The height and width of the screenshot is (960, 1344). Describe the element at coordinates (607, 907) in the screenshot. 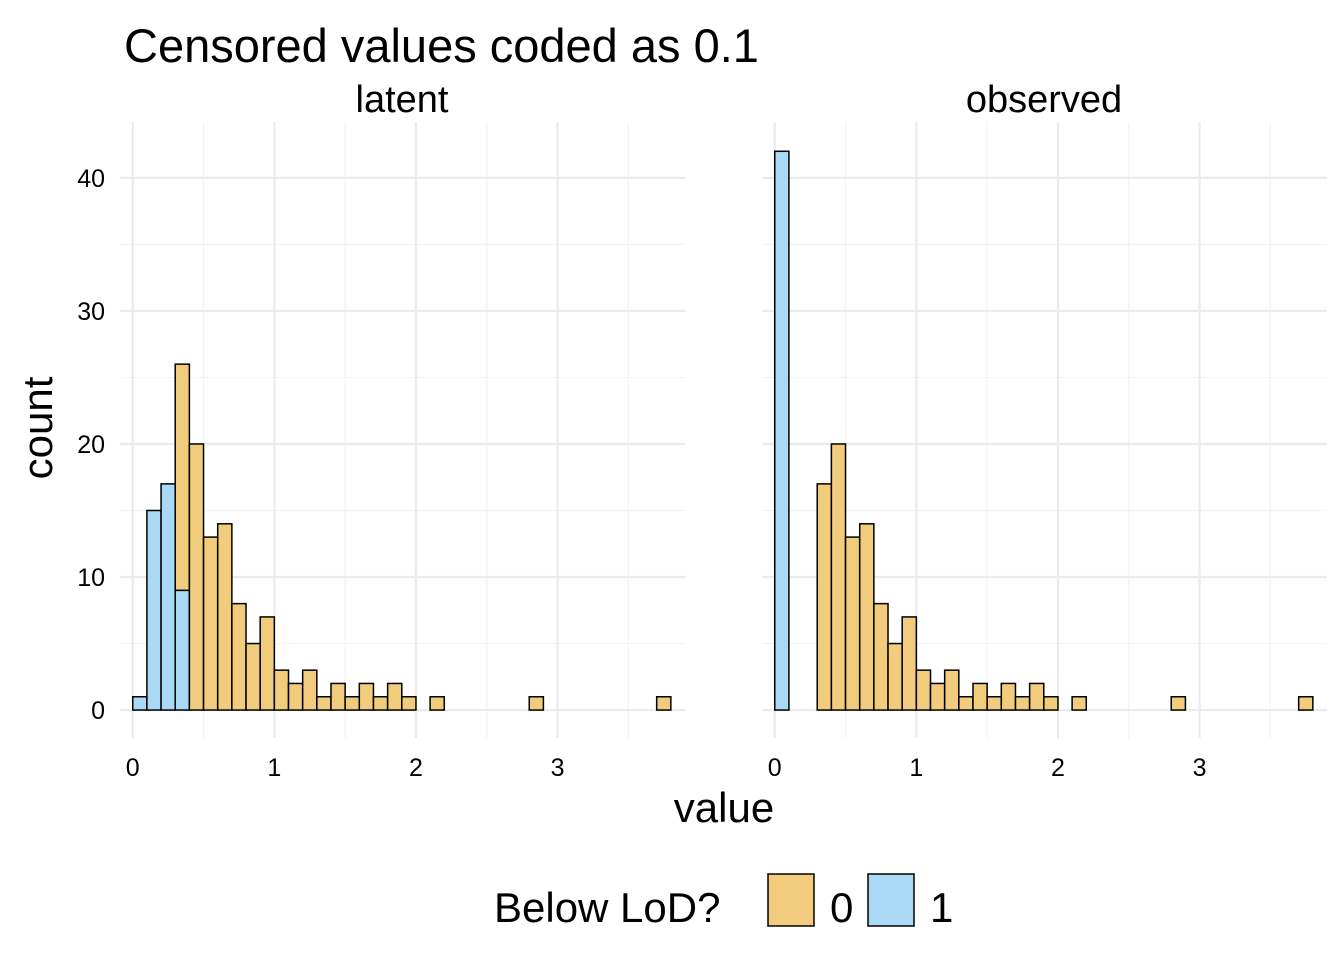

I see `legend-title: Below LoD?` at that location.